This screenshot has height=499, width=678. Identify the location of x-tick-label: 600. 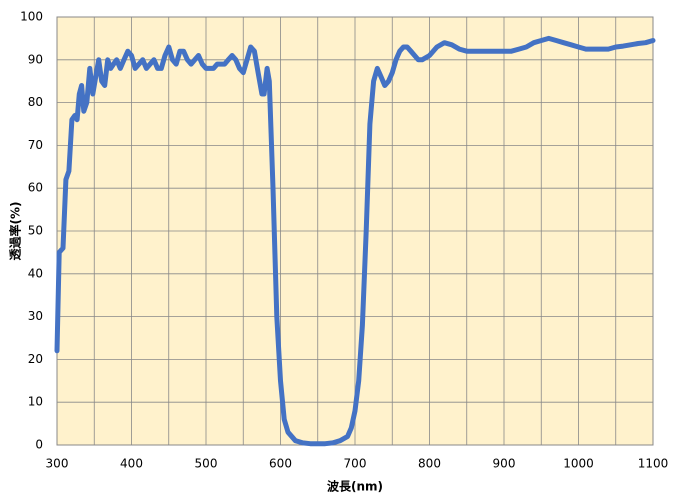
(280, 464).